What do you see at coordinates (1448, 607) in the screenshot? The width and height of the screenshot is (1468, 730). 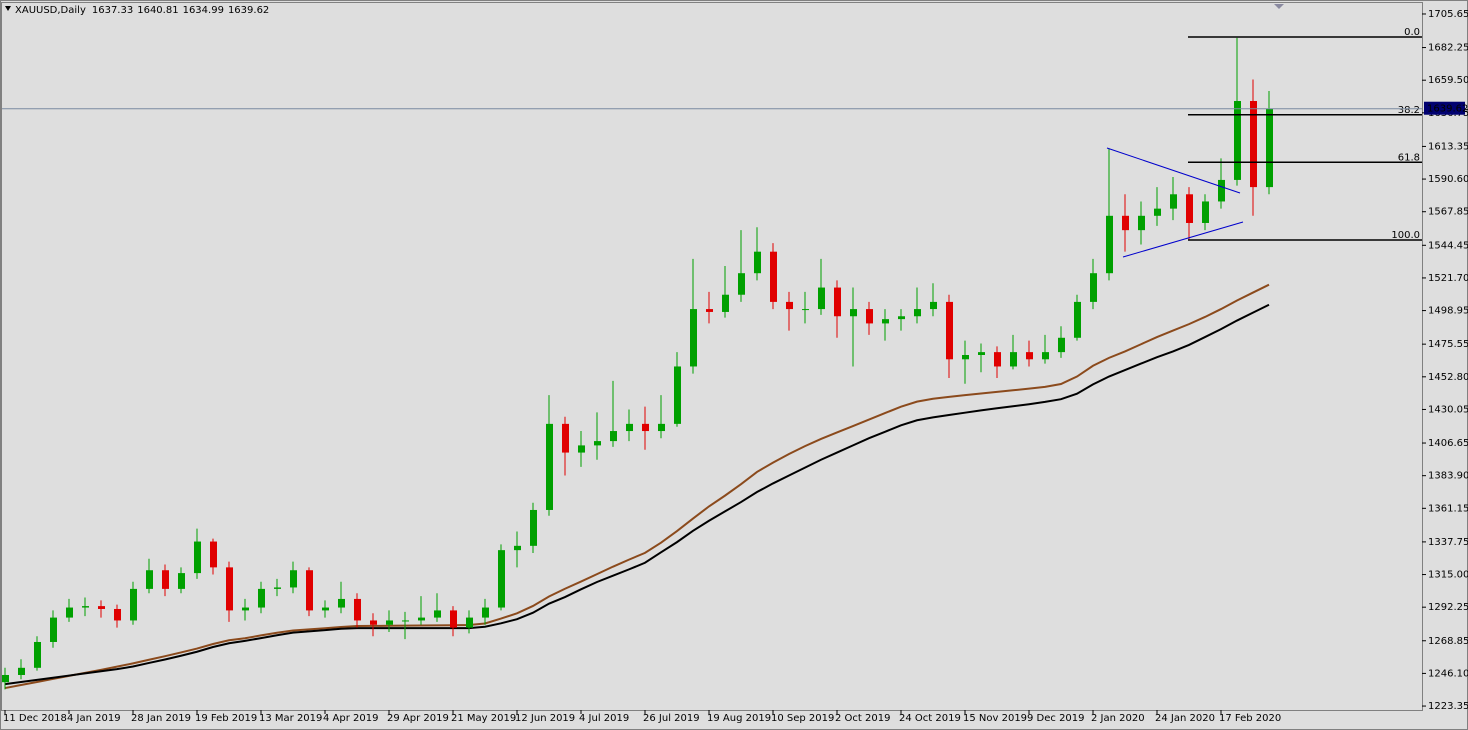 I see `y-tick-label: 1292.25` at bounding box center [1448, 607].